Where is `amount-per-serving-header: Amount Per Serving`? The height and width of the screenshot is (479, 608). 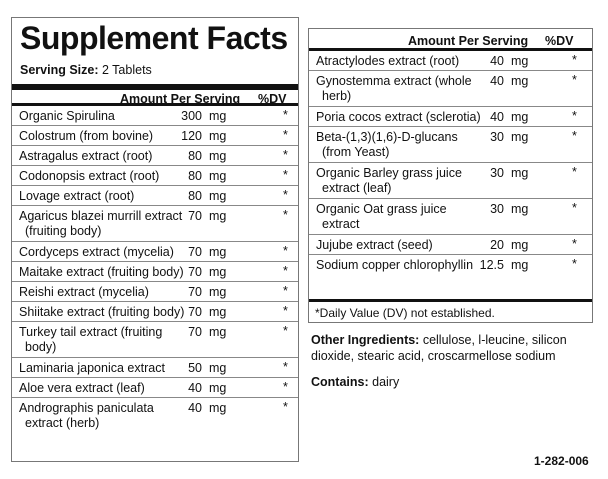
amount-per-serving-header: Amount Per Serving is located at coordinates (180, 99).